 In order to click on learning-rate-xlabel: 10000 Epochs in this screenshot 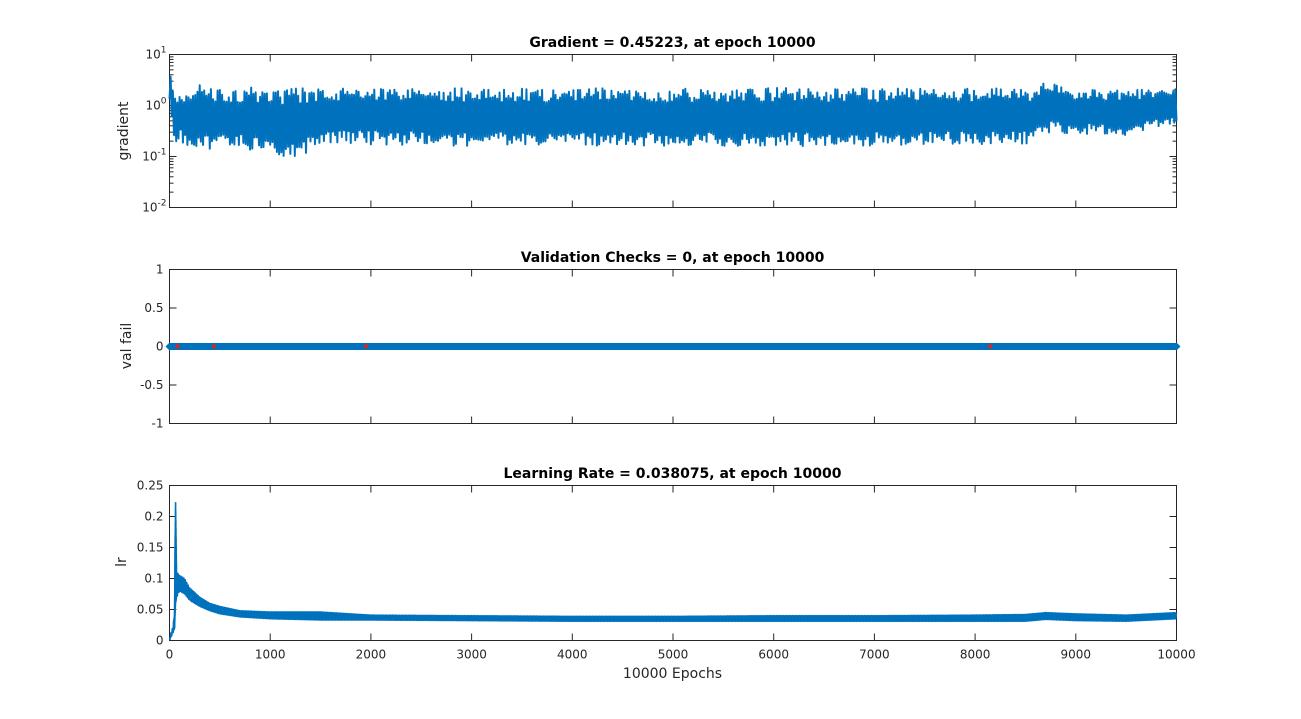, I will do `click(672, 674)`.